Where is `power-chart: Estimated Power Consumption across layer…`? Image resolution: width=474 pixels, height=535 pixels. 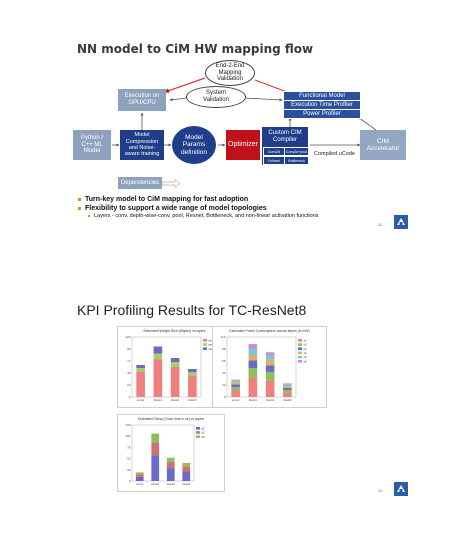 power-chart: Estimated Power Consumption across layer… is located at coordinates (269, 367).